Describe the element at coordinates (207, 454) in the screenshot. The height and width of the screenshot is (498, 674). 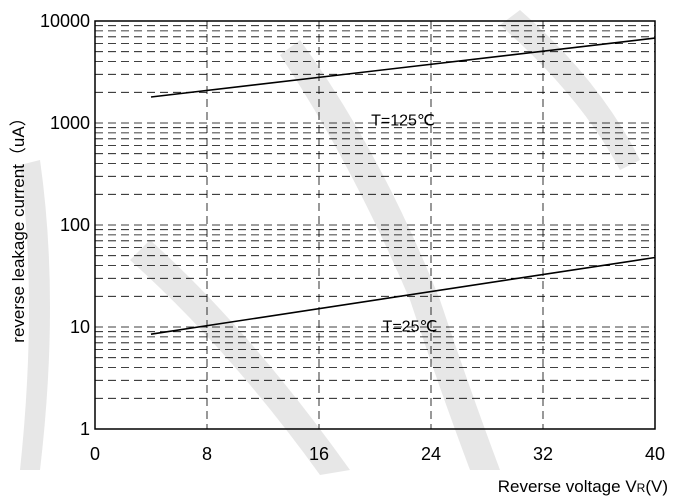
I see `x-tick-label-1: 8` at that location.